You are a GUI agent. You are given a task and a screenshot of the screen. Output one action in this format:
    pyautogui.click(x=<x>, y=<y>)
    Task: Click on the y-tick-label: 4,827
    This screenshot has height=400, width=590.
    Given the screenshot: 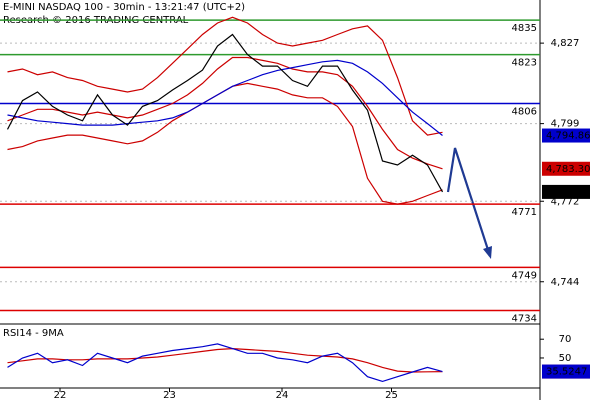 What is the action you would take?
    pyautogui.click(x=565, y=43)
    